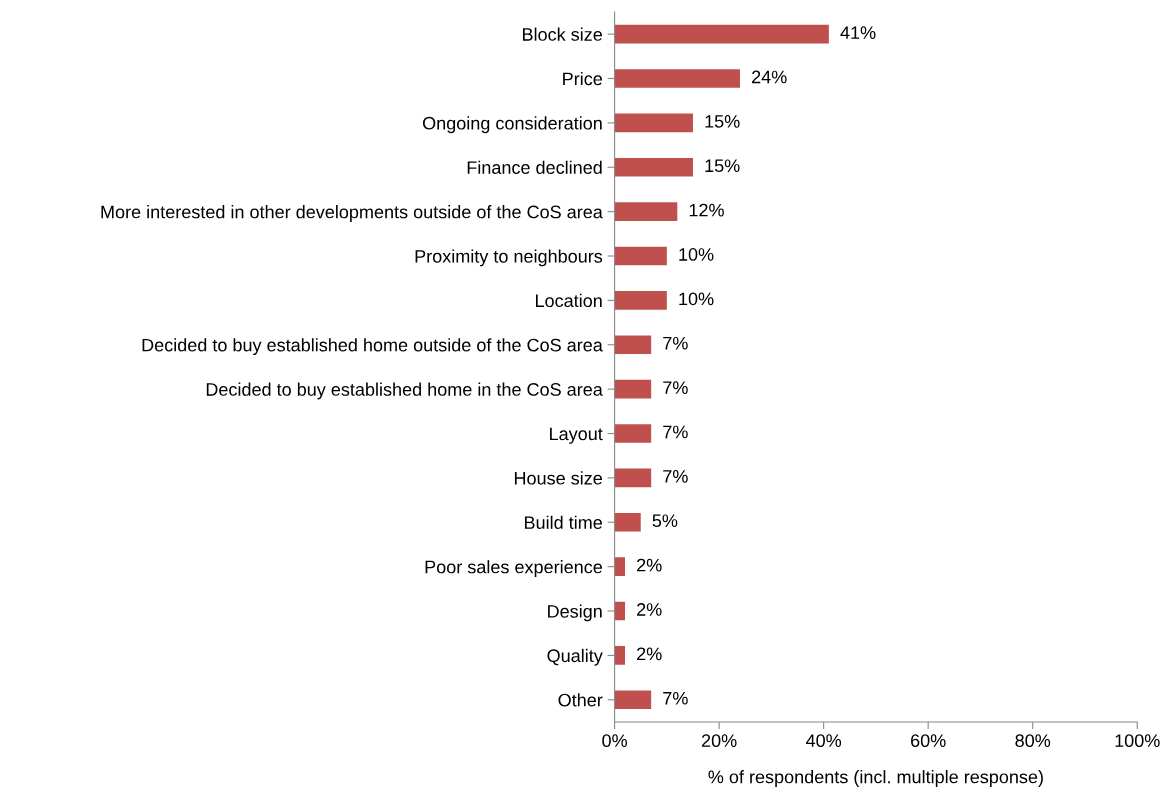  Describe the element at coordinates (534, 167) in the screenshot. I see `y-tick-label: Finance declined` at that location.